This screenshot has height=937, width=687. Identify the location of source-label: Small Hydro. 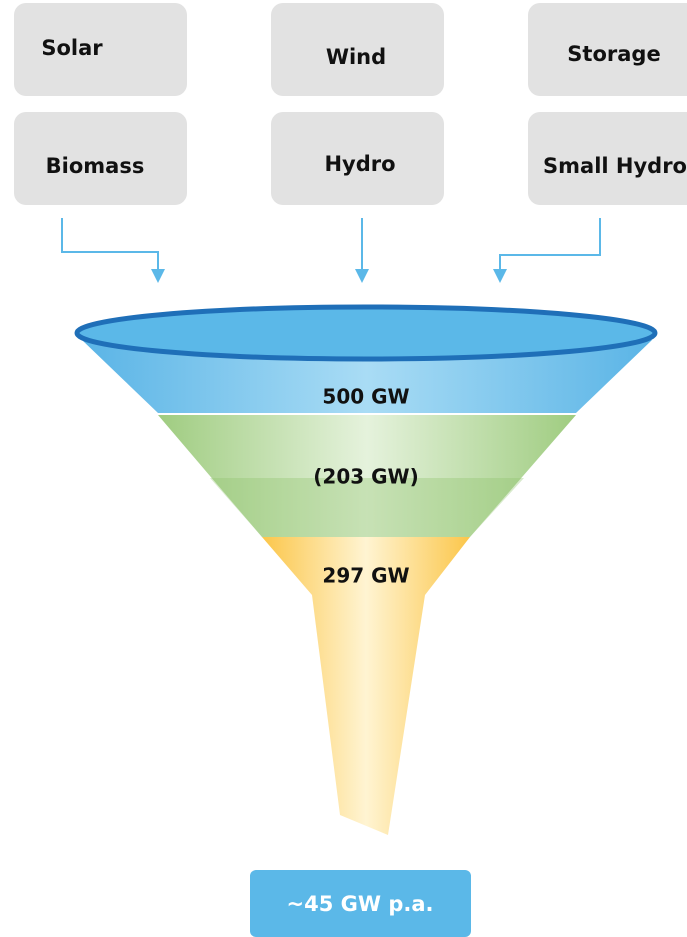
(615, 166).